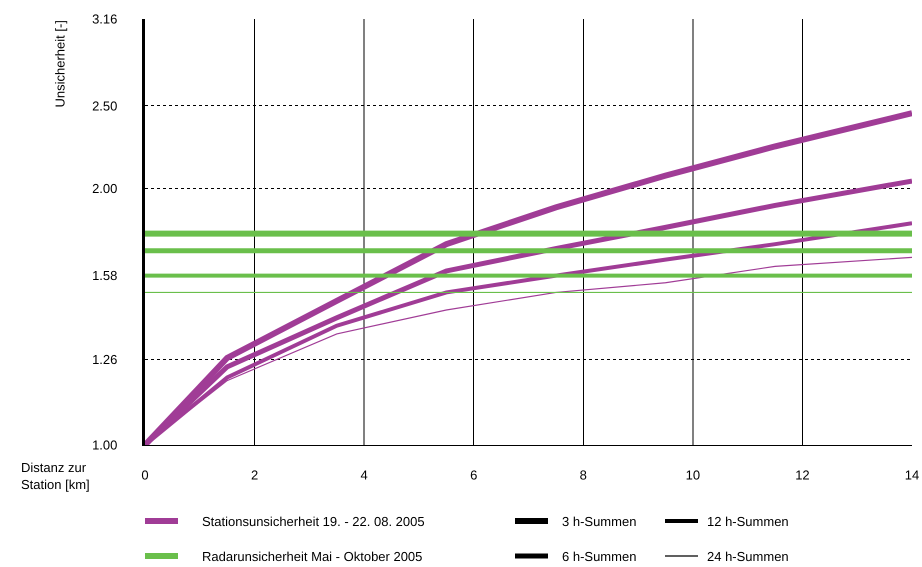 Image resolution: width=922 pixels, height=567 pixels. What do you see at coordinates (693, 475) in the screenshot?
I see `x-tick-label: 10` at bounding box center [693, 475].